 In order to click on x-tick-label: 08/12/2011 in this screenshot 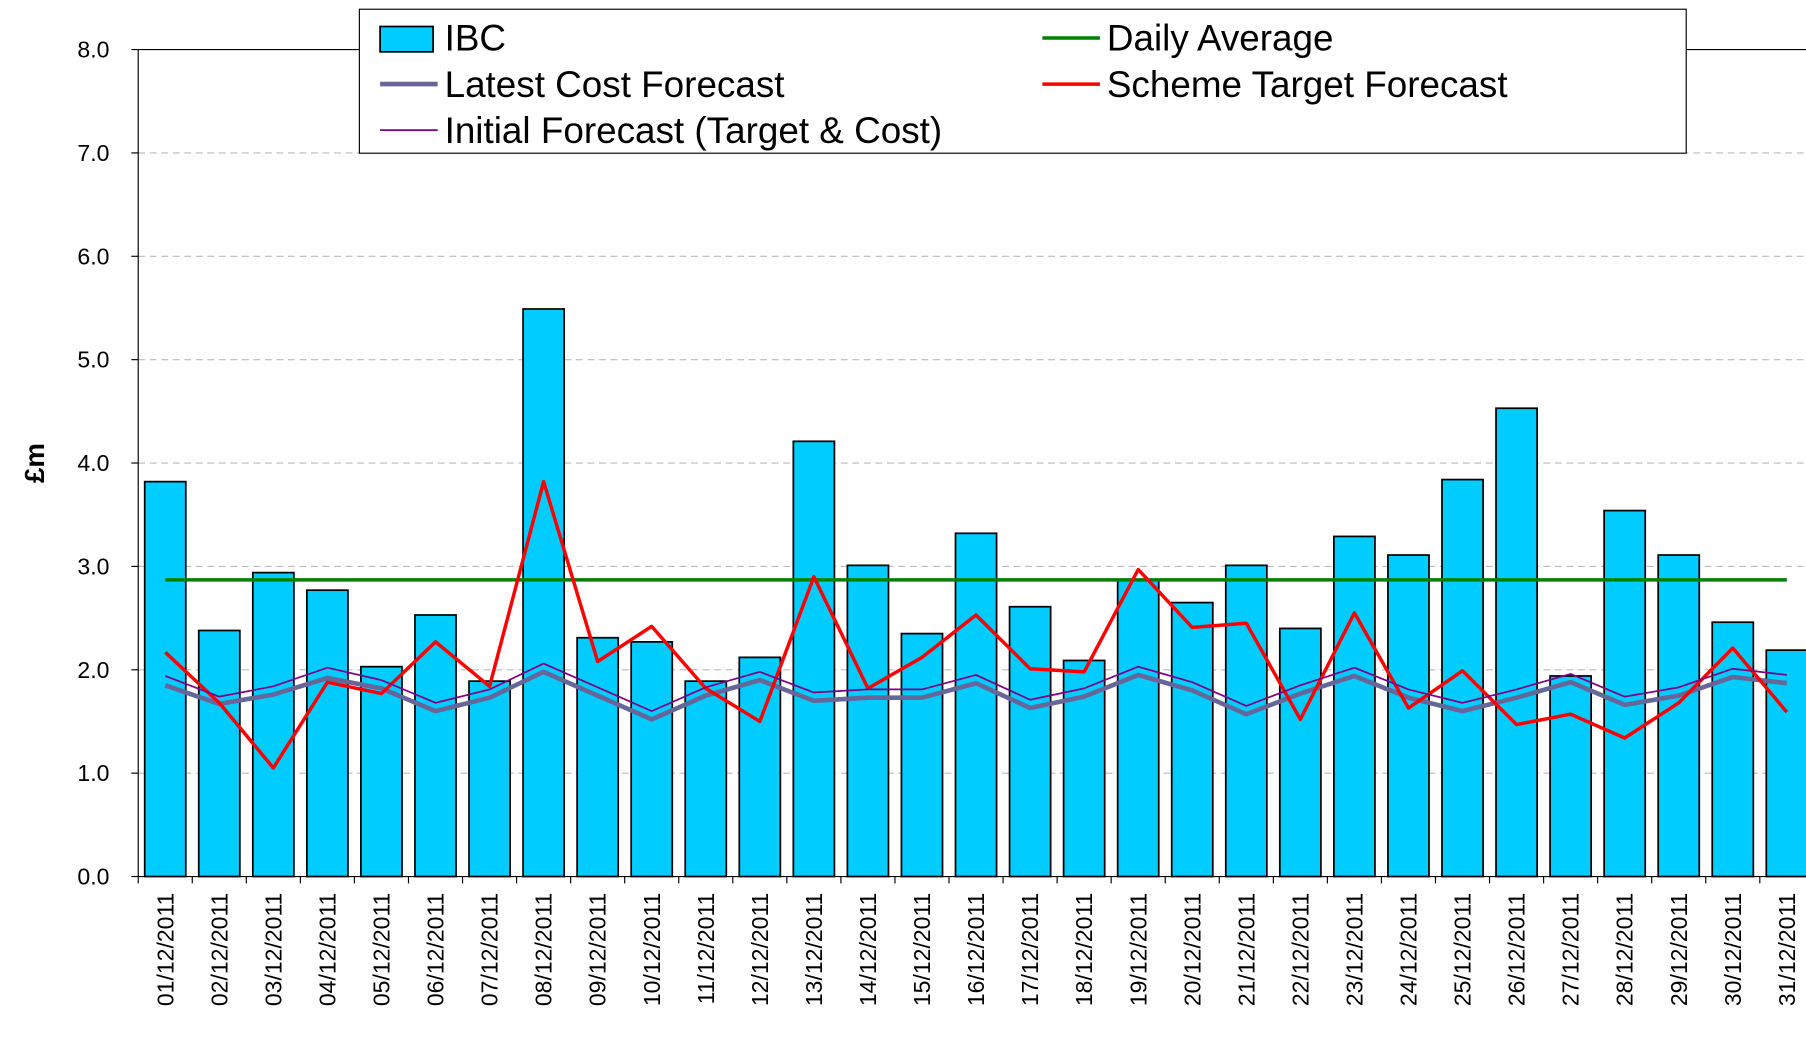, I will do `click(544, 949)`.